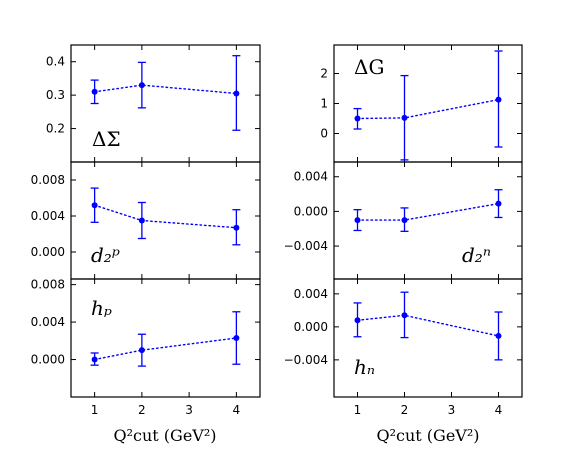 The width and height of the screenshot is (581, 454). Describe the element at coordinates (105, 255) in the screenshot. I see `panel-label-d2p: d₂ᵖ` at that location.